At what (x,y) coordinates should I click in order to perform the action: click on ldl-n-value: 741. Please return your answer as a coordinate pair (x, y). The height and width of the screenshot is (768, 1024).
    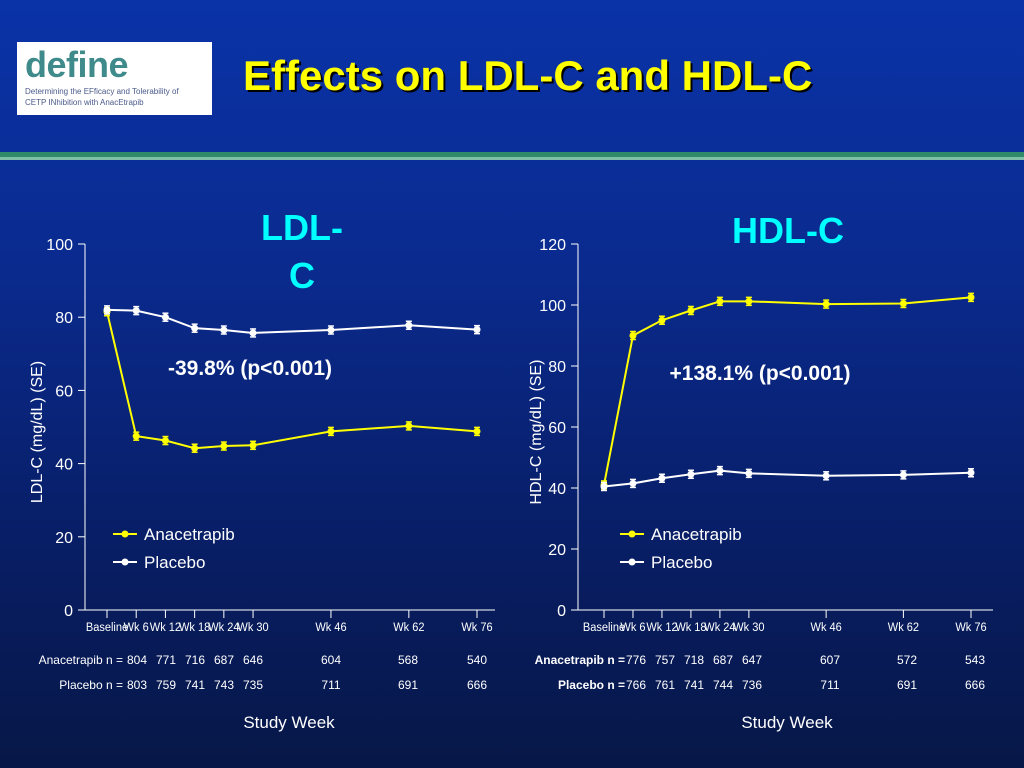
    Looking at the image, I should click on (195, 685).